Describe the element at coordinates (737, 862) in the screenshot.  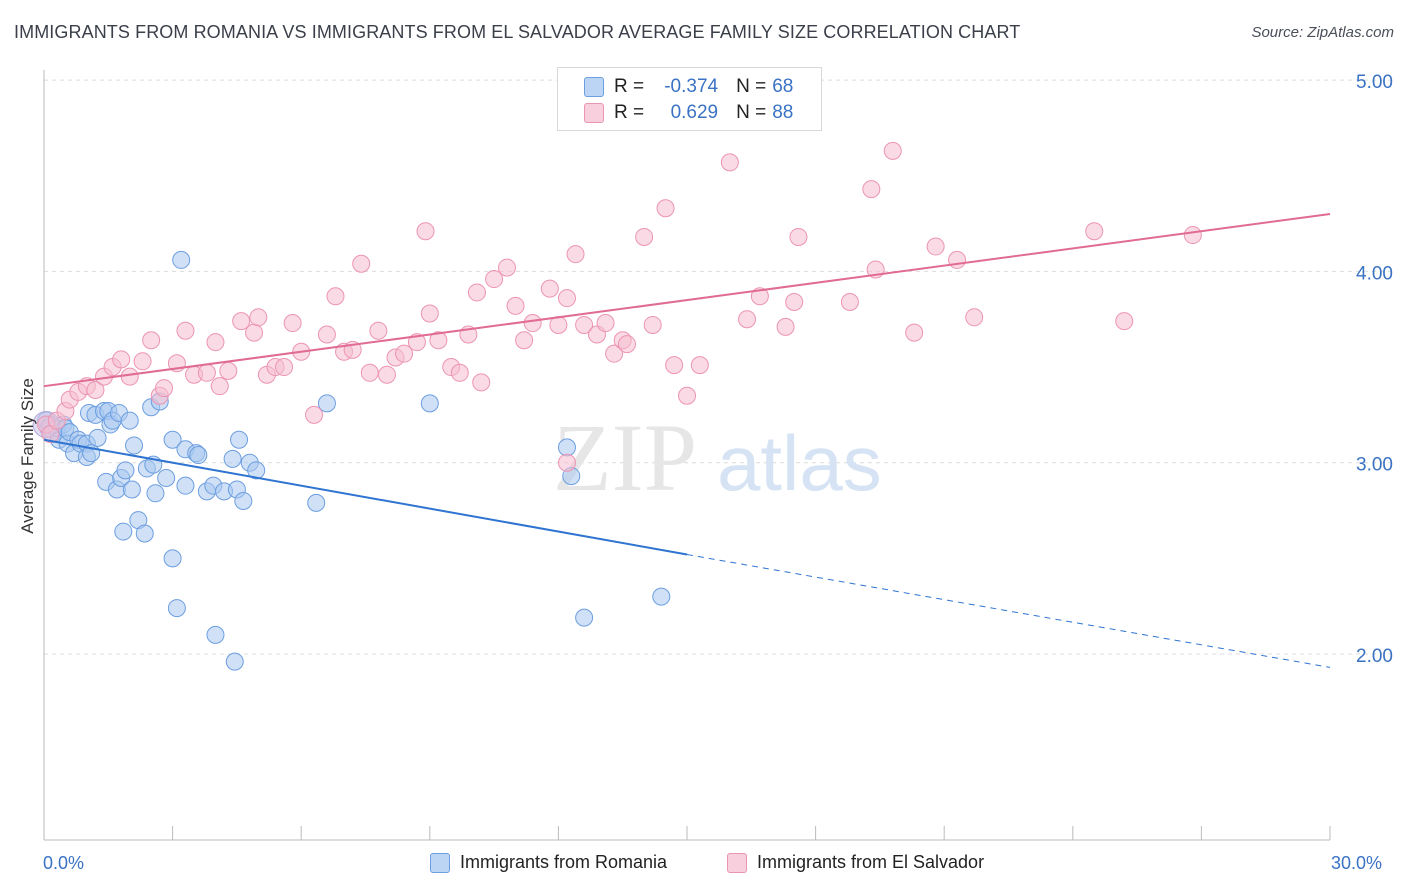
I see `bottom-legend-swatch-elsalvador` at that location.